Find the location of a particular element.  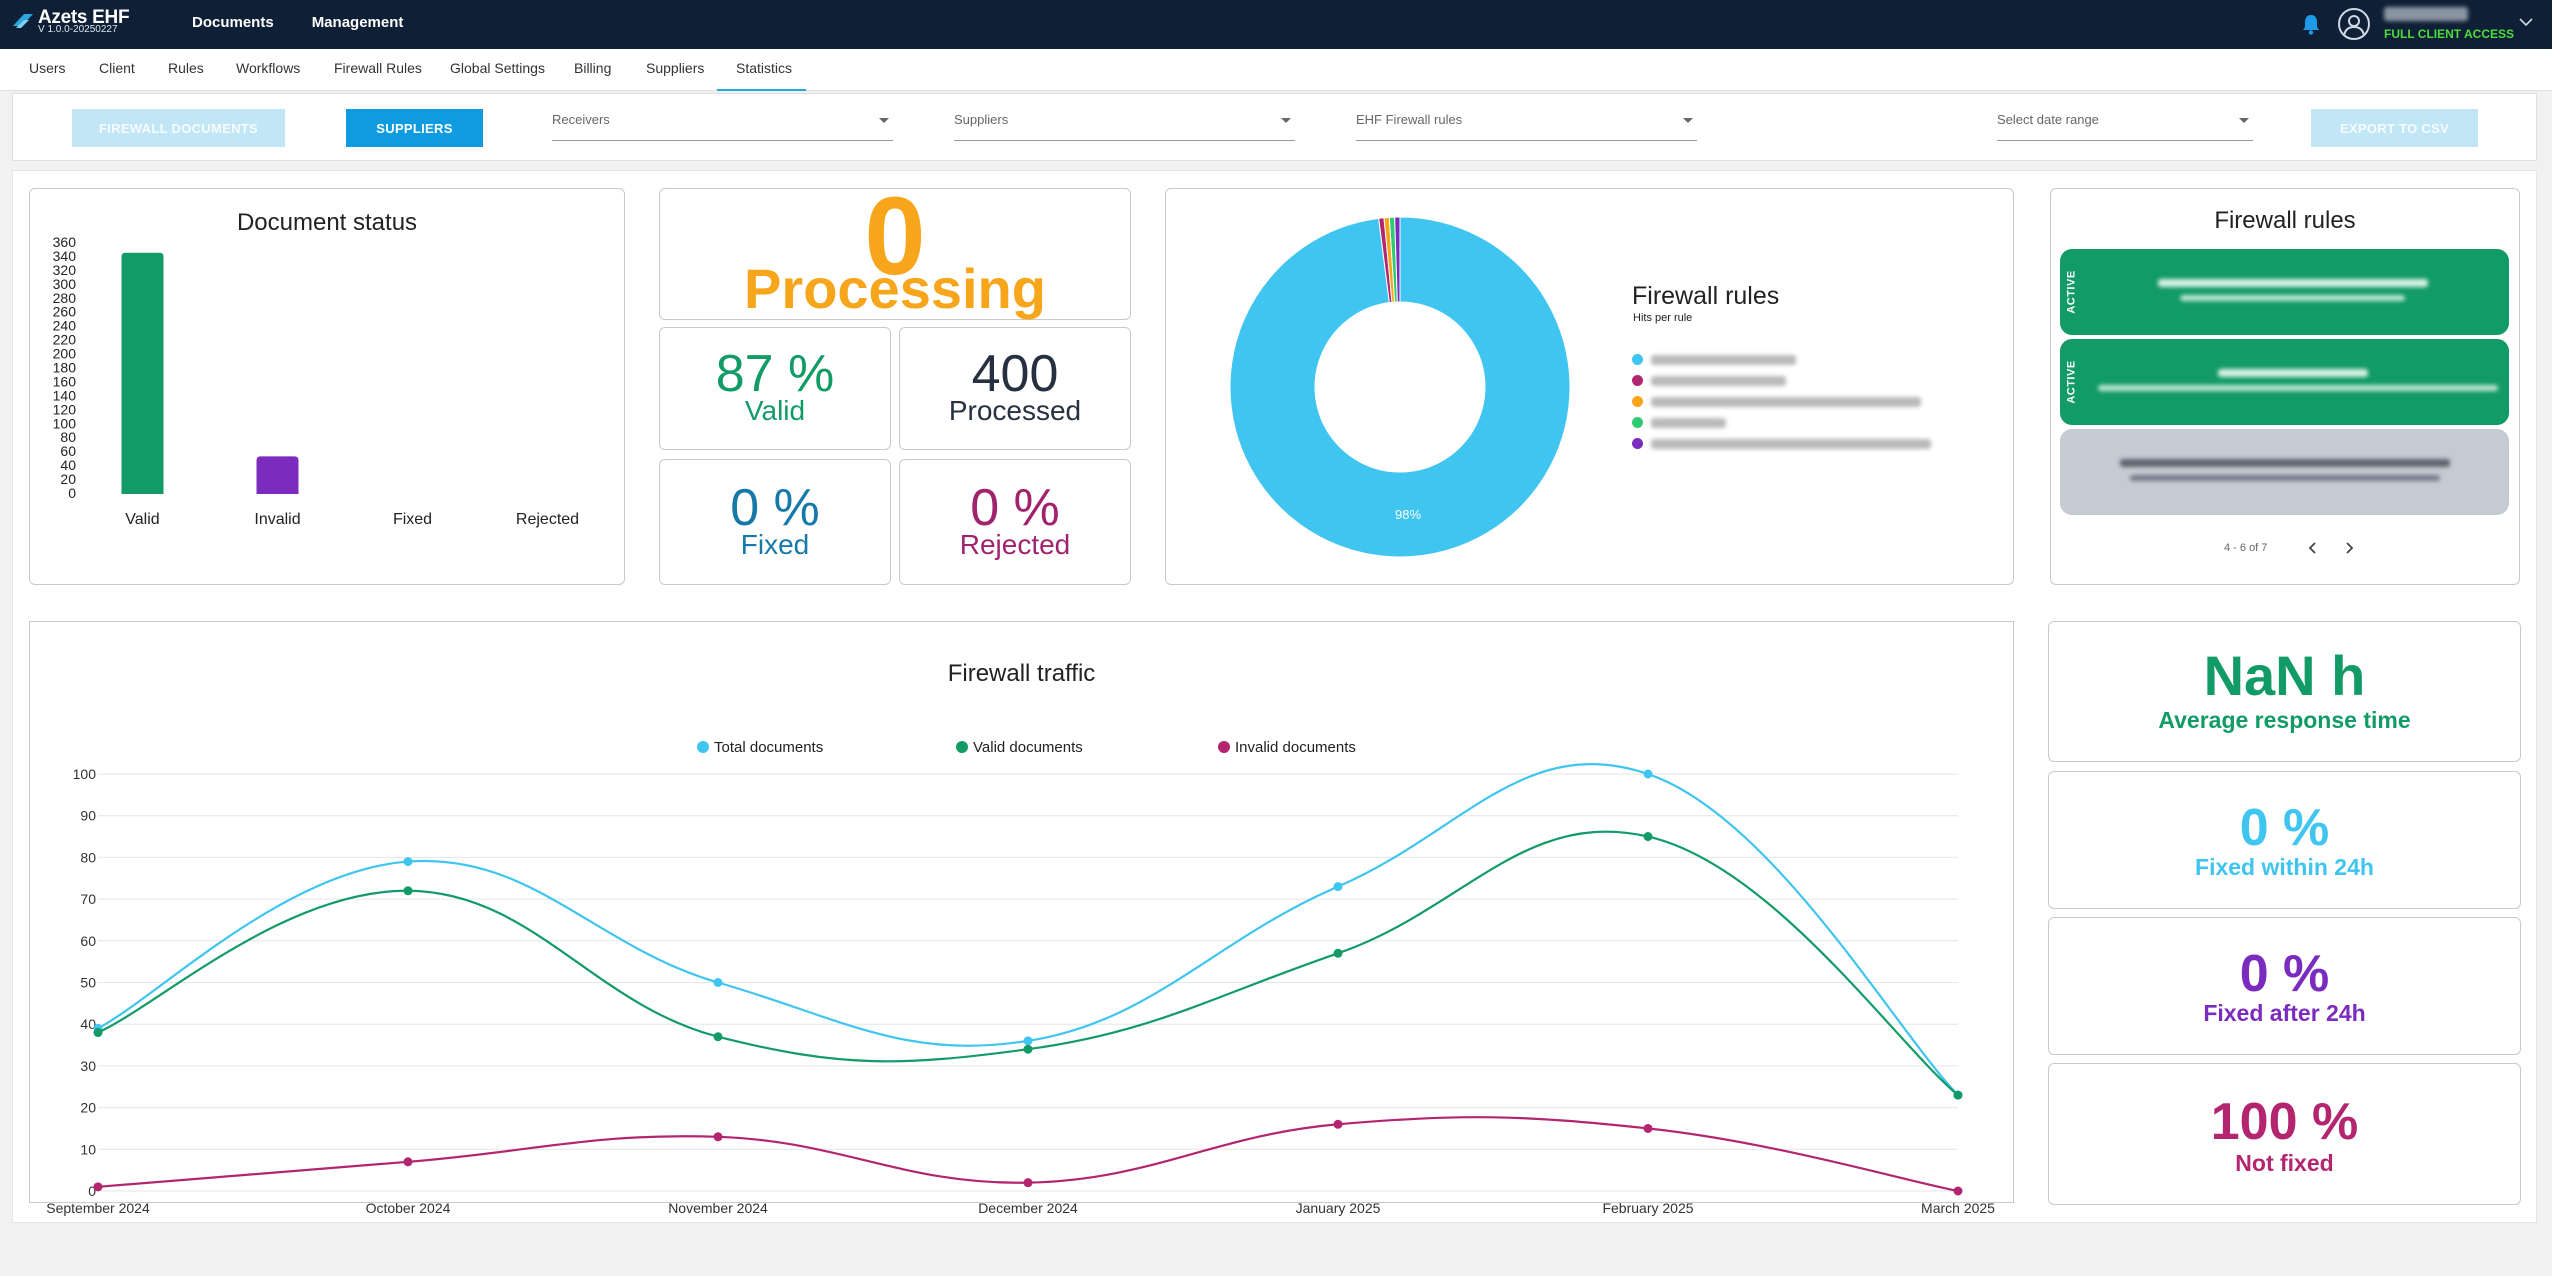

rejected-kpi-card: 0 % Rejected is located at coordinates (1015, 522).